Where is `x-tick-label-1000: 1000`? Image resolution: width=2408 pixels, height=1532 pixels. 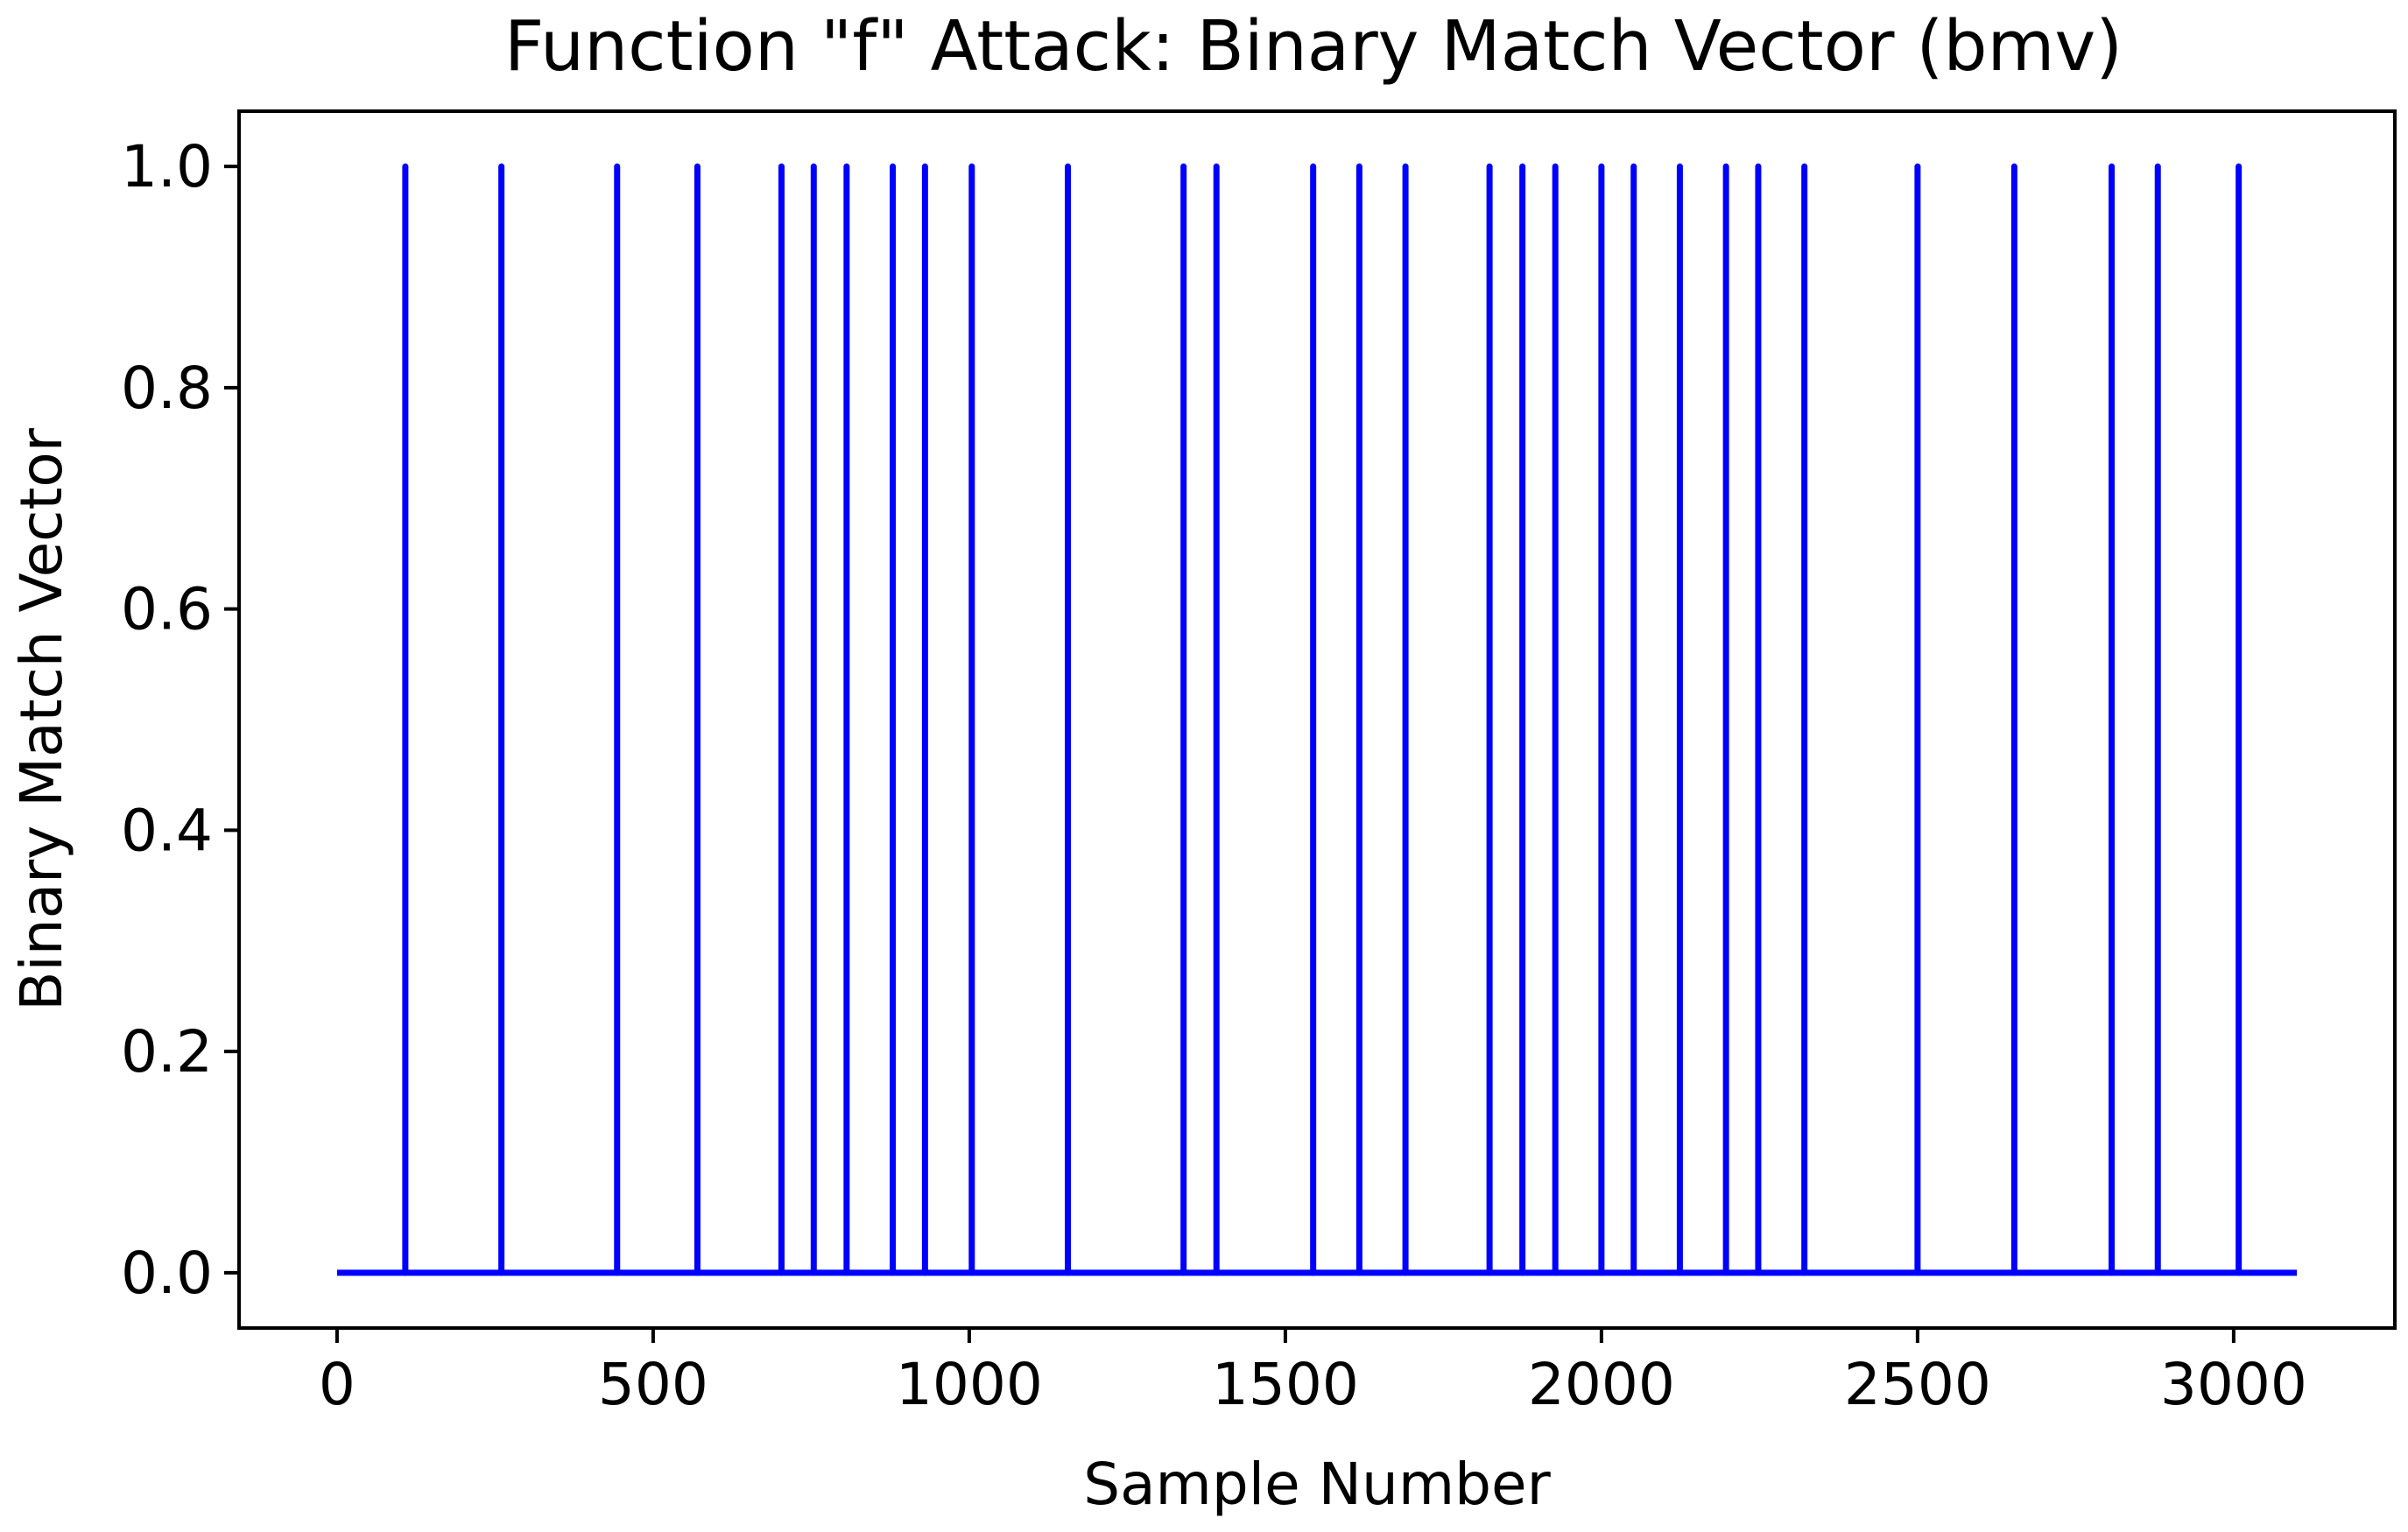 x-tick-label-1000: 1000 is located at coordinates (969, 1385).